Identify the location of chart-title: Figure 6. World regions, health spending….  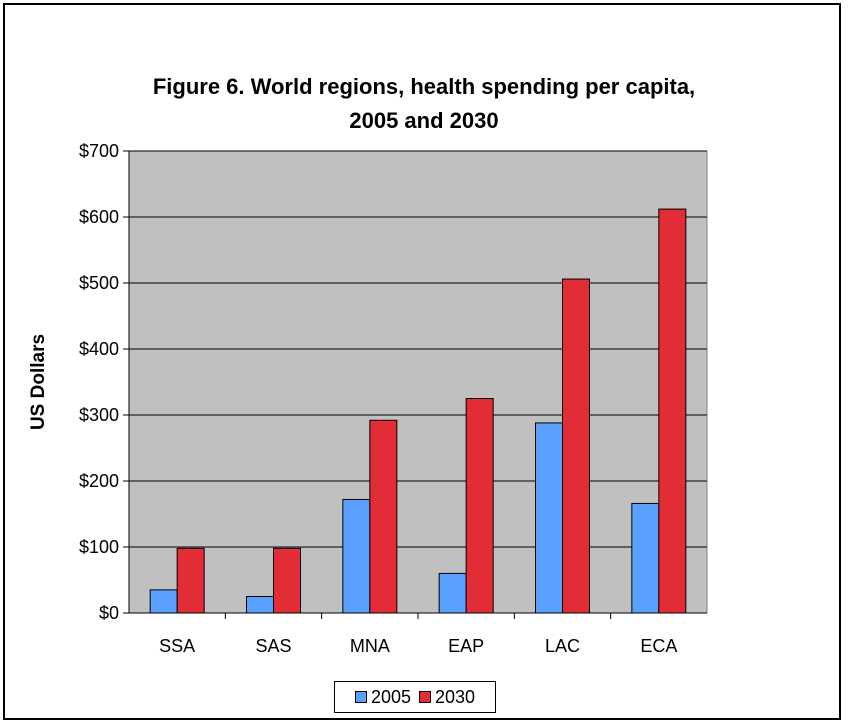
(424, 104).